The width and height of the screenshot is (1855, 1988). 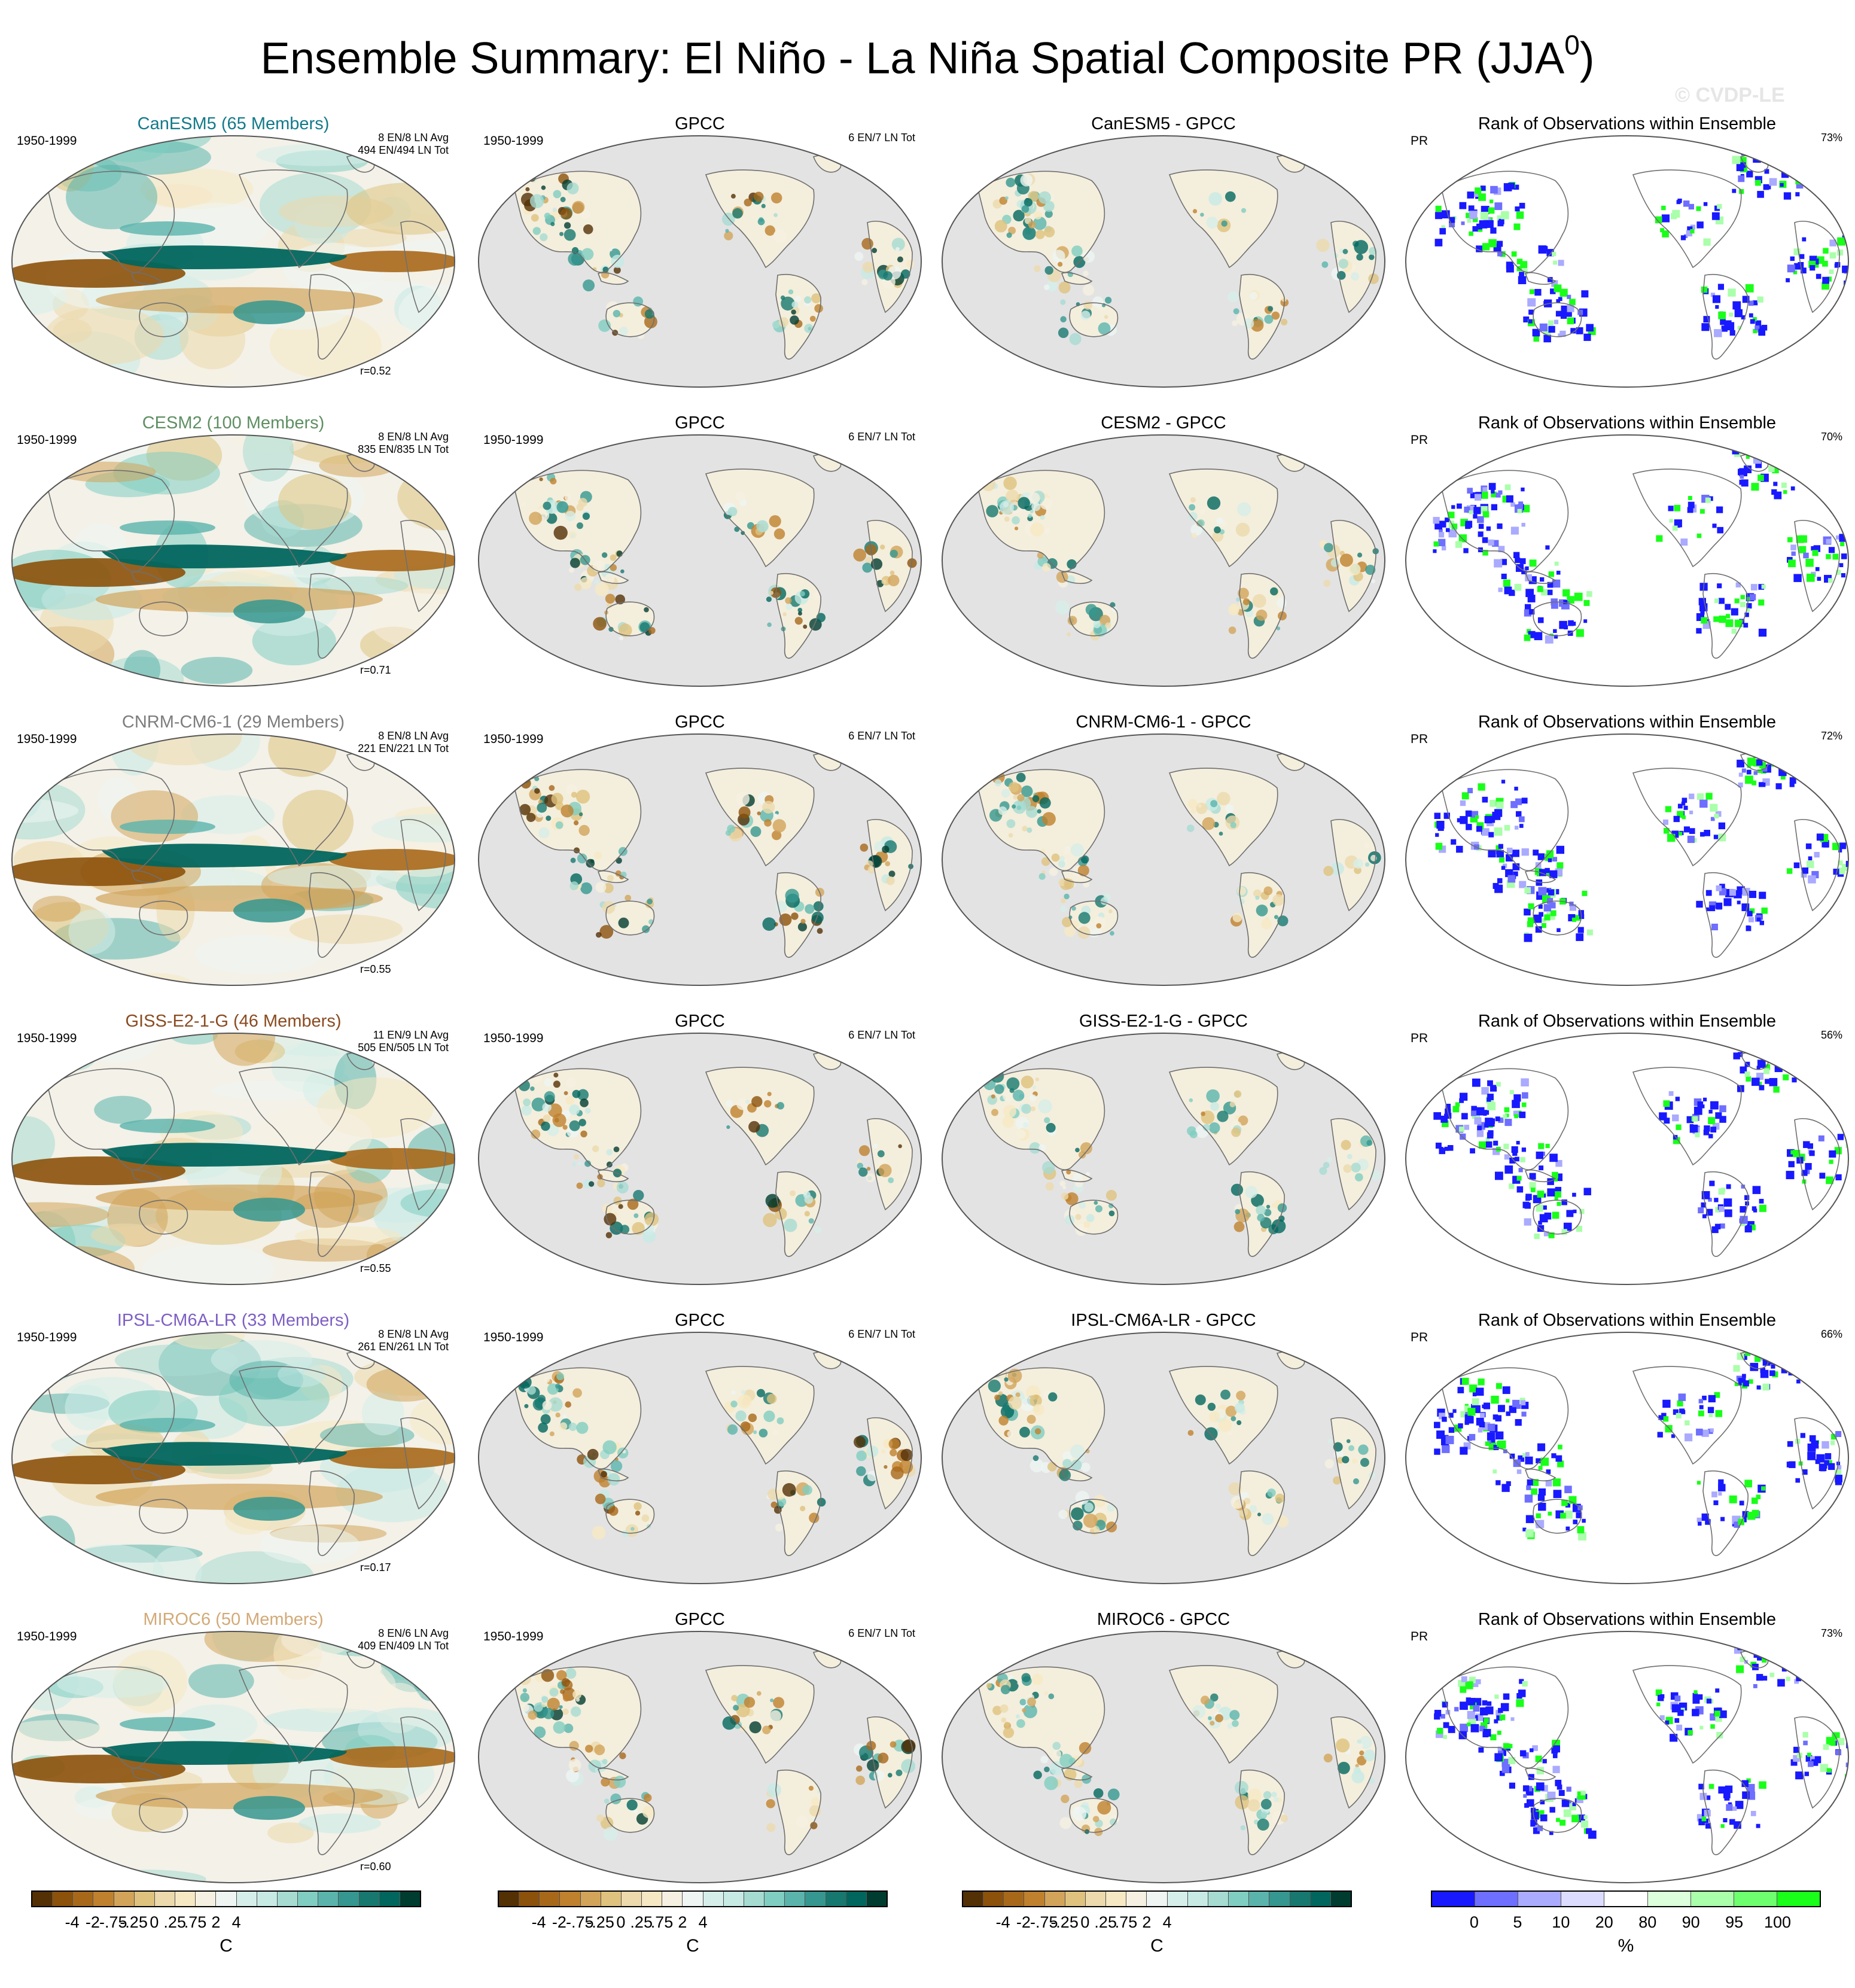 What do you see at coordinates (111, 521) in the screenshot?
I see `coastline-asia` at bounding box center [111, 521].